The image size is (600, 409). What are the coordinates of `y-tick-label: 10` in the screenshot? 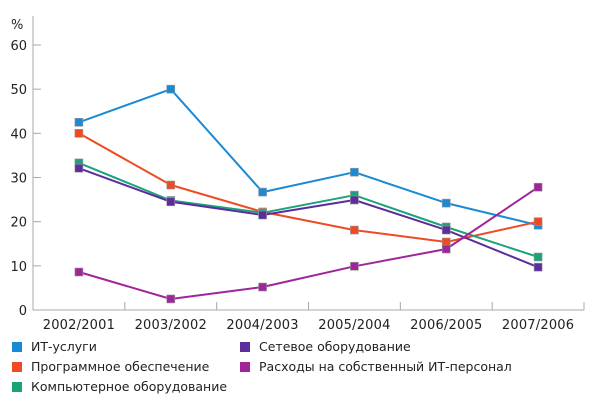 It's located at (18, 267).